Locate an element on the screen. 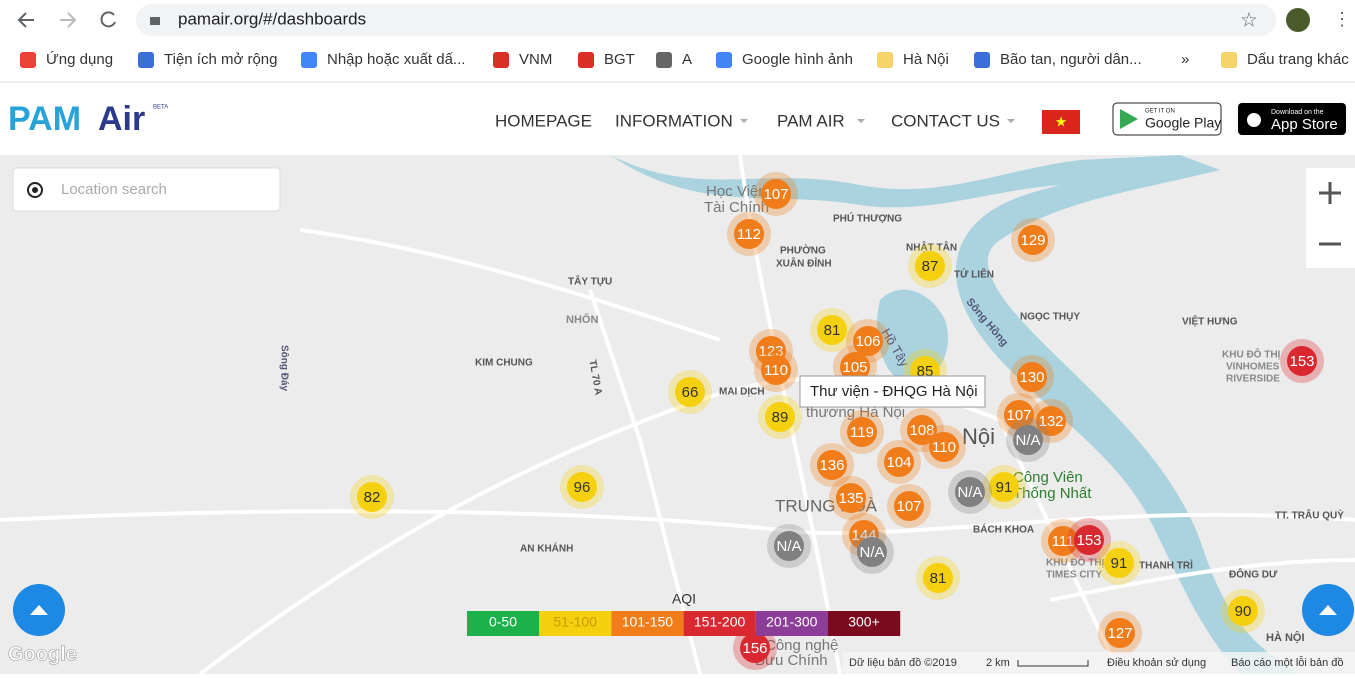 The width and height of the screenshot is (1355, 679). avatar is located at coordinates (1298, 20).